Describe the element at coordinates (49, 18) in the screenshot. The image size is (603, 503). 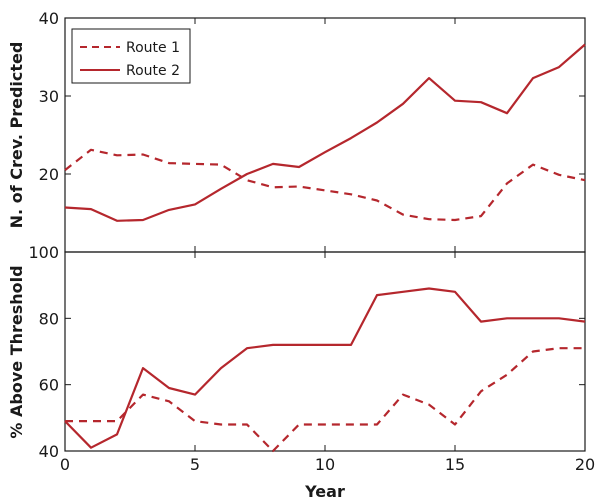
I see `top-y-tick-label: 40` at that location.